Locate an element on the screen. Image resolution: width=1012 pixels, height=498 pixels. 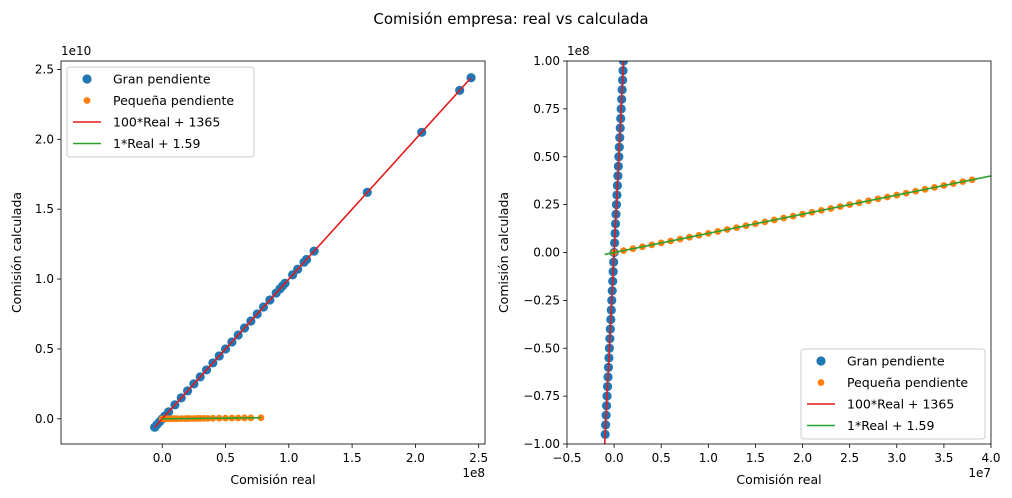
x-offset-label: 1e8 is located at coordinates (473, 473).